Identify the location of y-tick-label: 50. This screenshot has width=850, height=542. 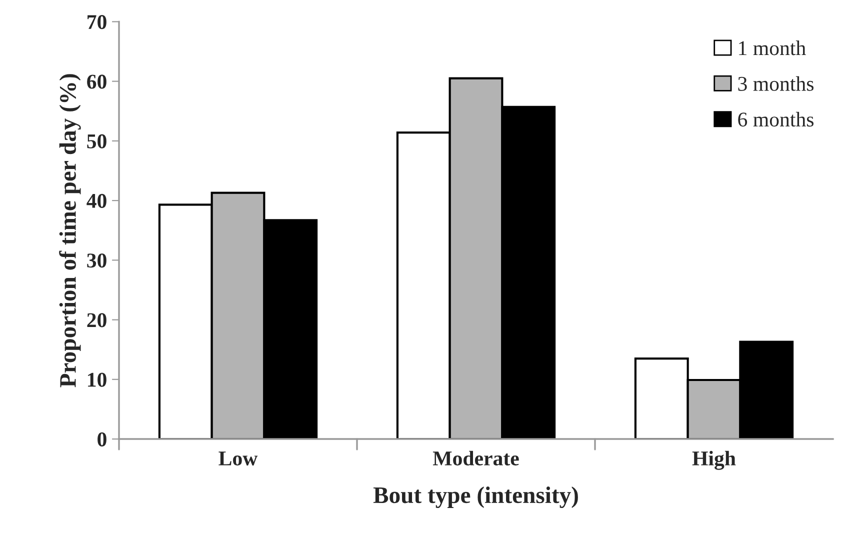
(96, 141).